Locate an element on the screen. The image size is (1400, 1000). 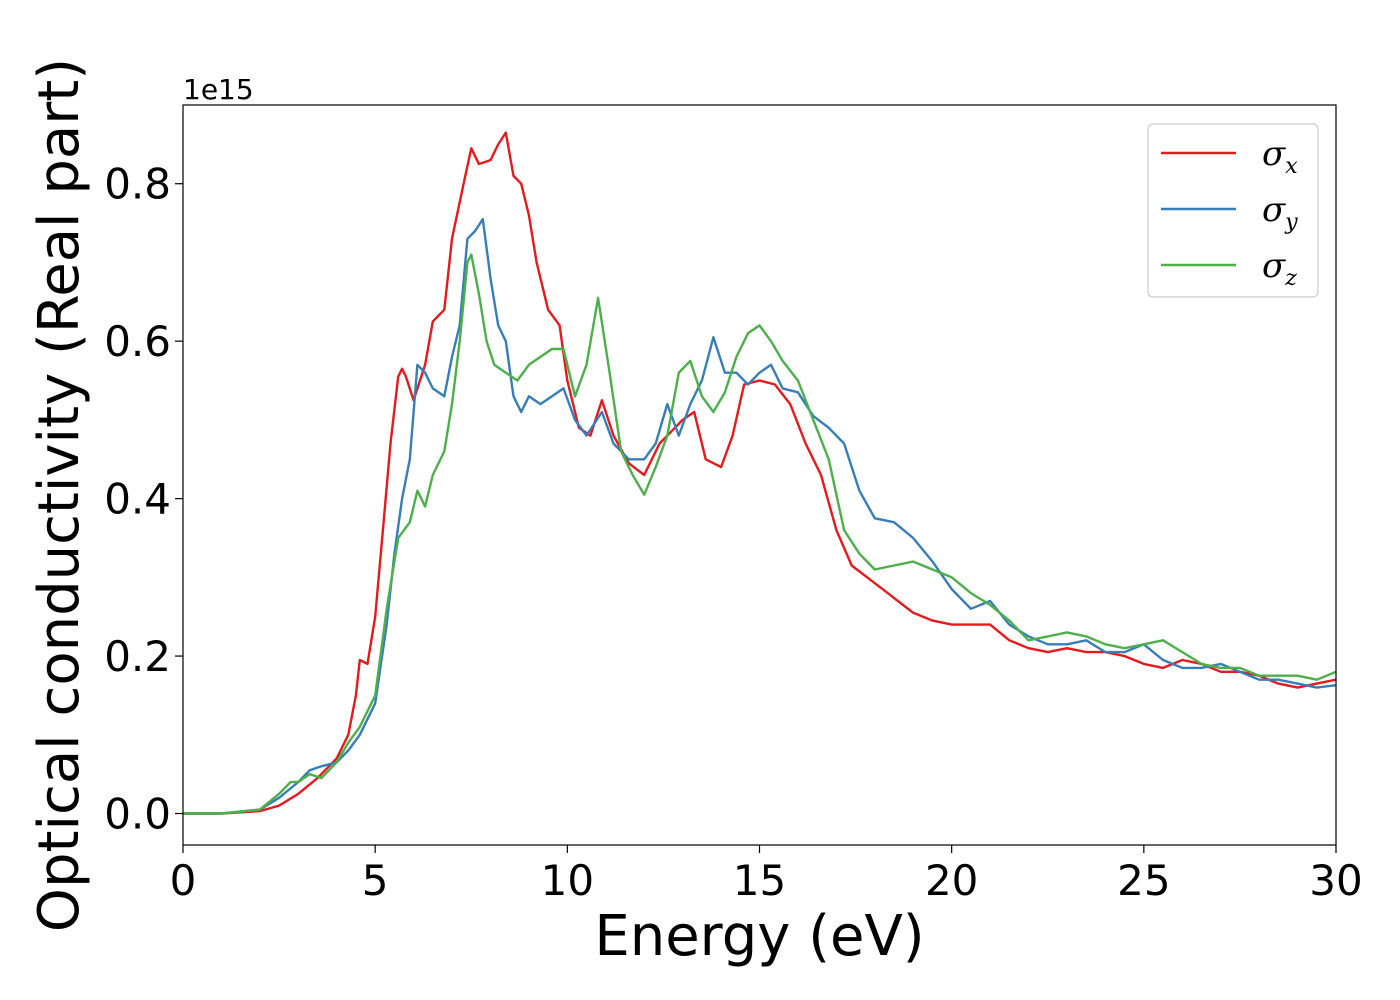
x-axis-ticks: 0 5 10 15 20 25 30 is located at coordinates (766, 875).